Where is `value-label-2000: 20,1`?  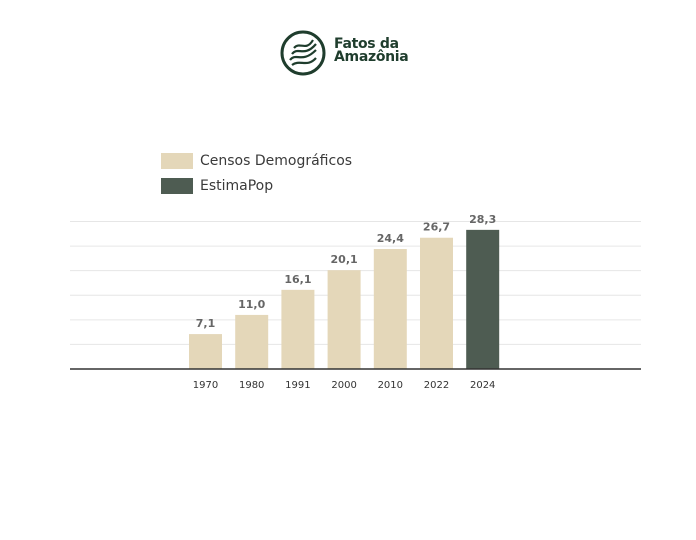
value-label-2000: 20,1 is located at coordinates (344, 259).